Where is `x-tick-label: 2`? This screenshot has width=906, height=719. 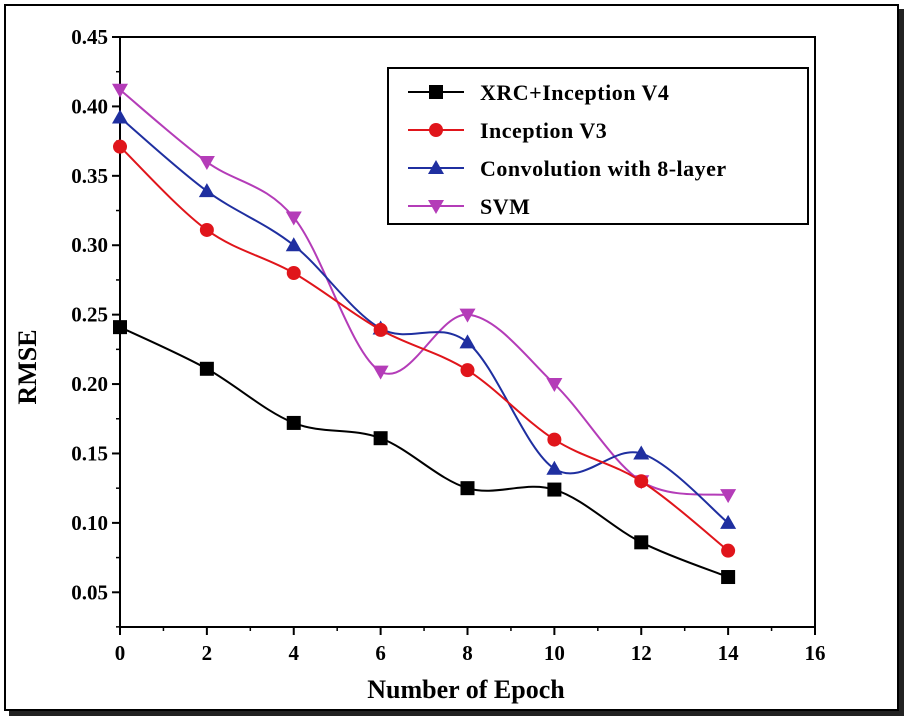 x-tick-label: 2 is located at coordinates (207, 653).